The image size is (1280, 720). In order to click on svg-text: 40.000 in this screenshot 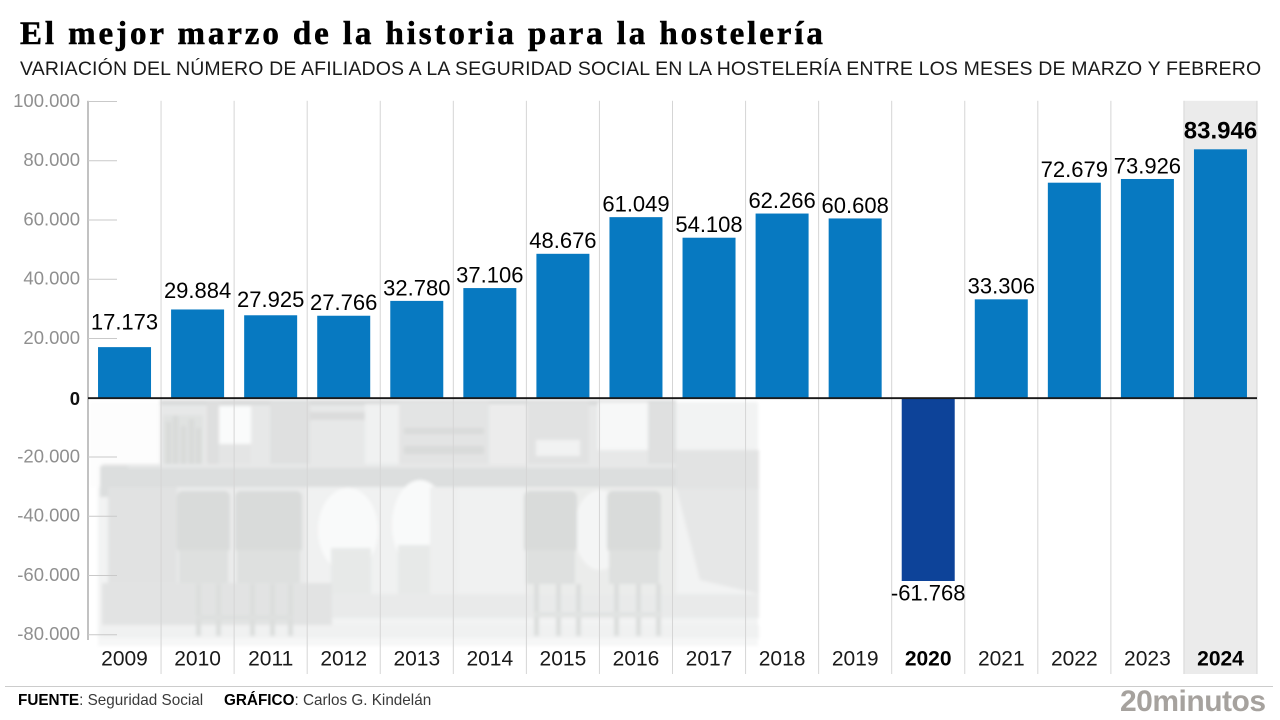, I will do `click(51, 278)`.